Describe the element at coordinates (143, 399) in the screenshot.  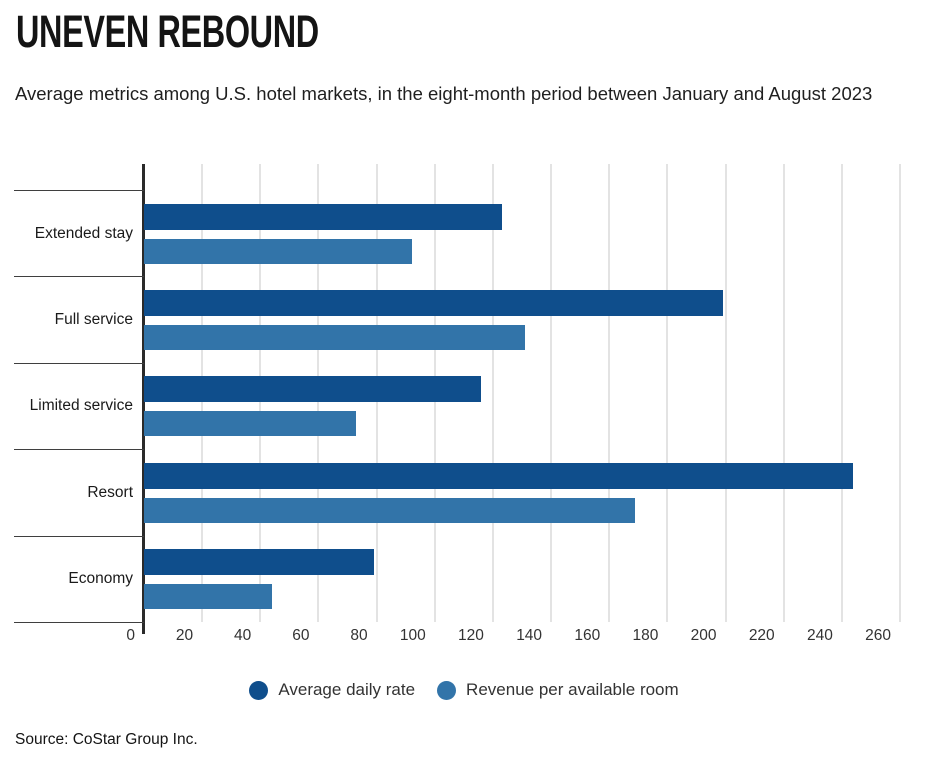
I see `y-axis-line` at that location.